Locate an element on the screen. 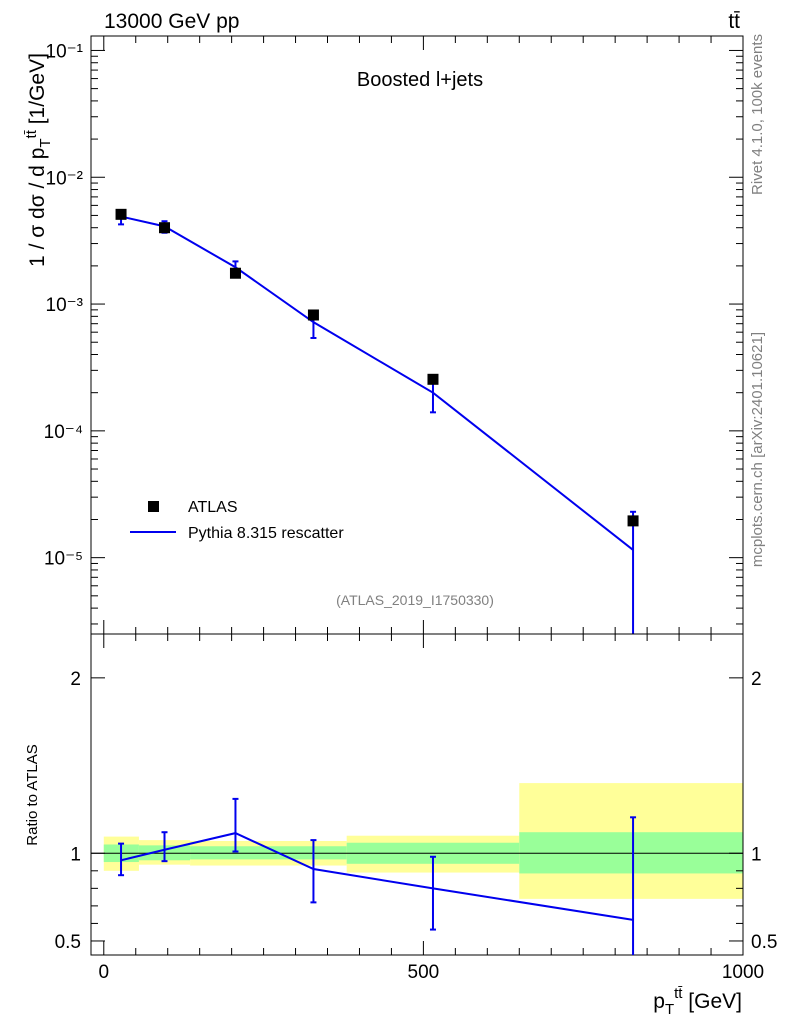 This screenshot has width=786, height=1024. mcplots-credit-label: mcplots.cern.ch [arXiv:2401.10621] is located at coordinates (757, 449).